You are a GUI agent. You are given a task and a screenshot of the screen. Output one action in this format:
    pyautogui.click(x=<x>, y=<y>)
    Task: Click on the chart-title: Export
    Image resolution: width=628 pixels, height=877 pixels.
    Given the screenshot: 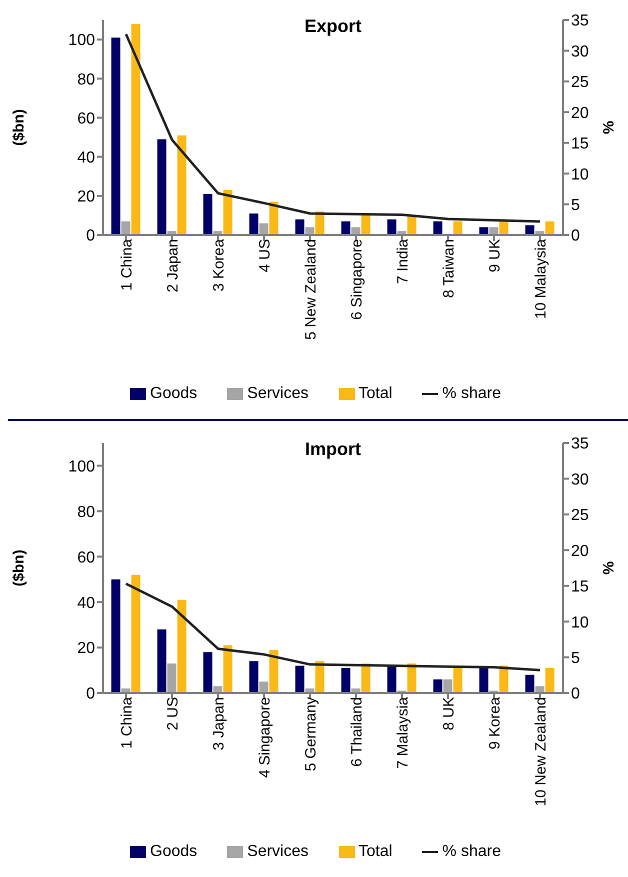 What is the action you would take?
    pyautogui.click(x=332, y=26)
    